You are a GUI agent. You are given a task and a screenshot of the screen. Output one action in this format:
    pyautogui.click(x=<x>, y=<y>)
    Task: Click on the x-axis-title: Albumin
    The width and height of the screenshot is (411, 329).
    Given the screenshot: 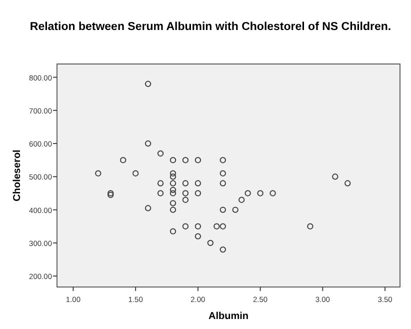 What is the action you would take?
    pyautogui.click(x=228, y=316)
    